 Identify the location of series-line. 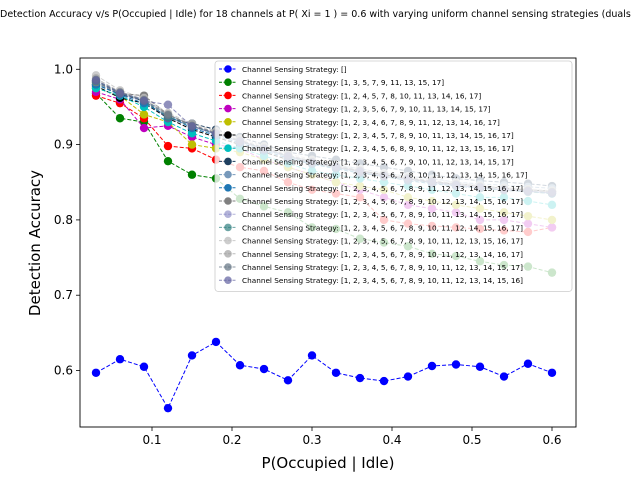
(324, 375).